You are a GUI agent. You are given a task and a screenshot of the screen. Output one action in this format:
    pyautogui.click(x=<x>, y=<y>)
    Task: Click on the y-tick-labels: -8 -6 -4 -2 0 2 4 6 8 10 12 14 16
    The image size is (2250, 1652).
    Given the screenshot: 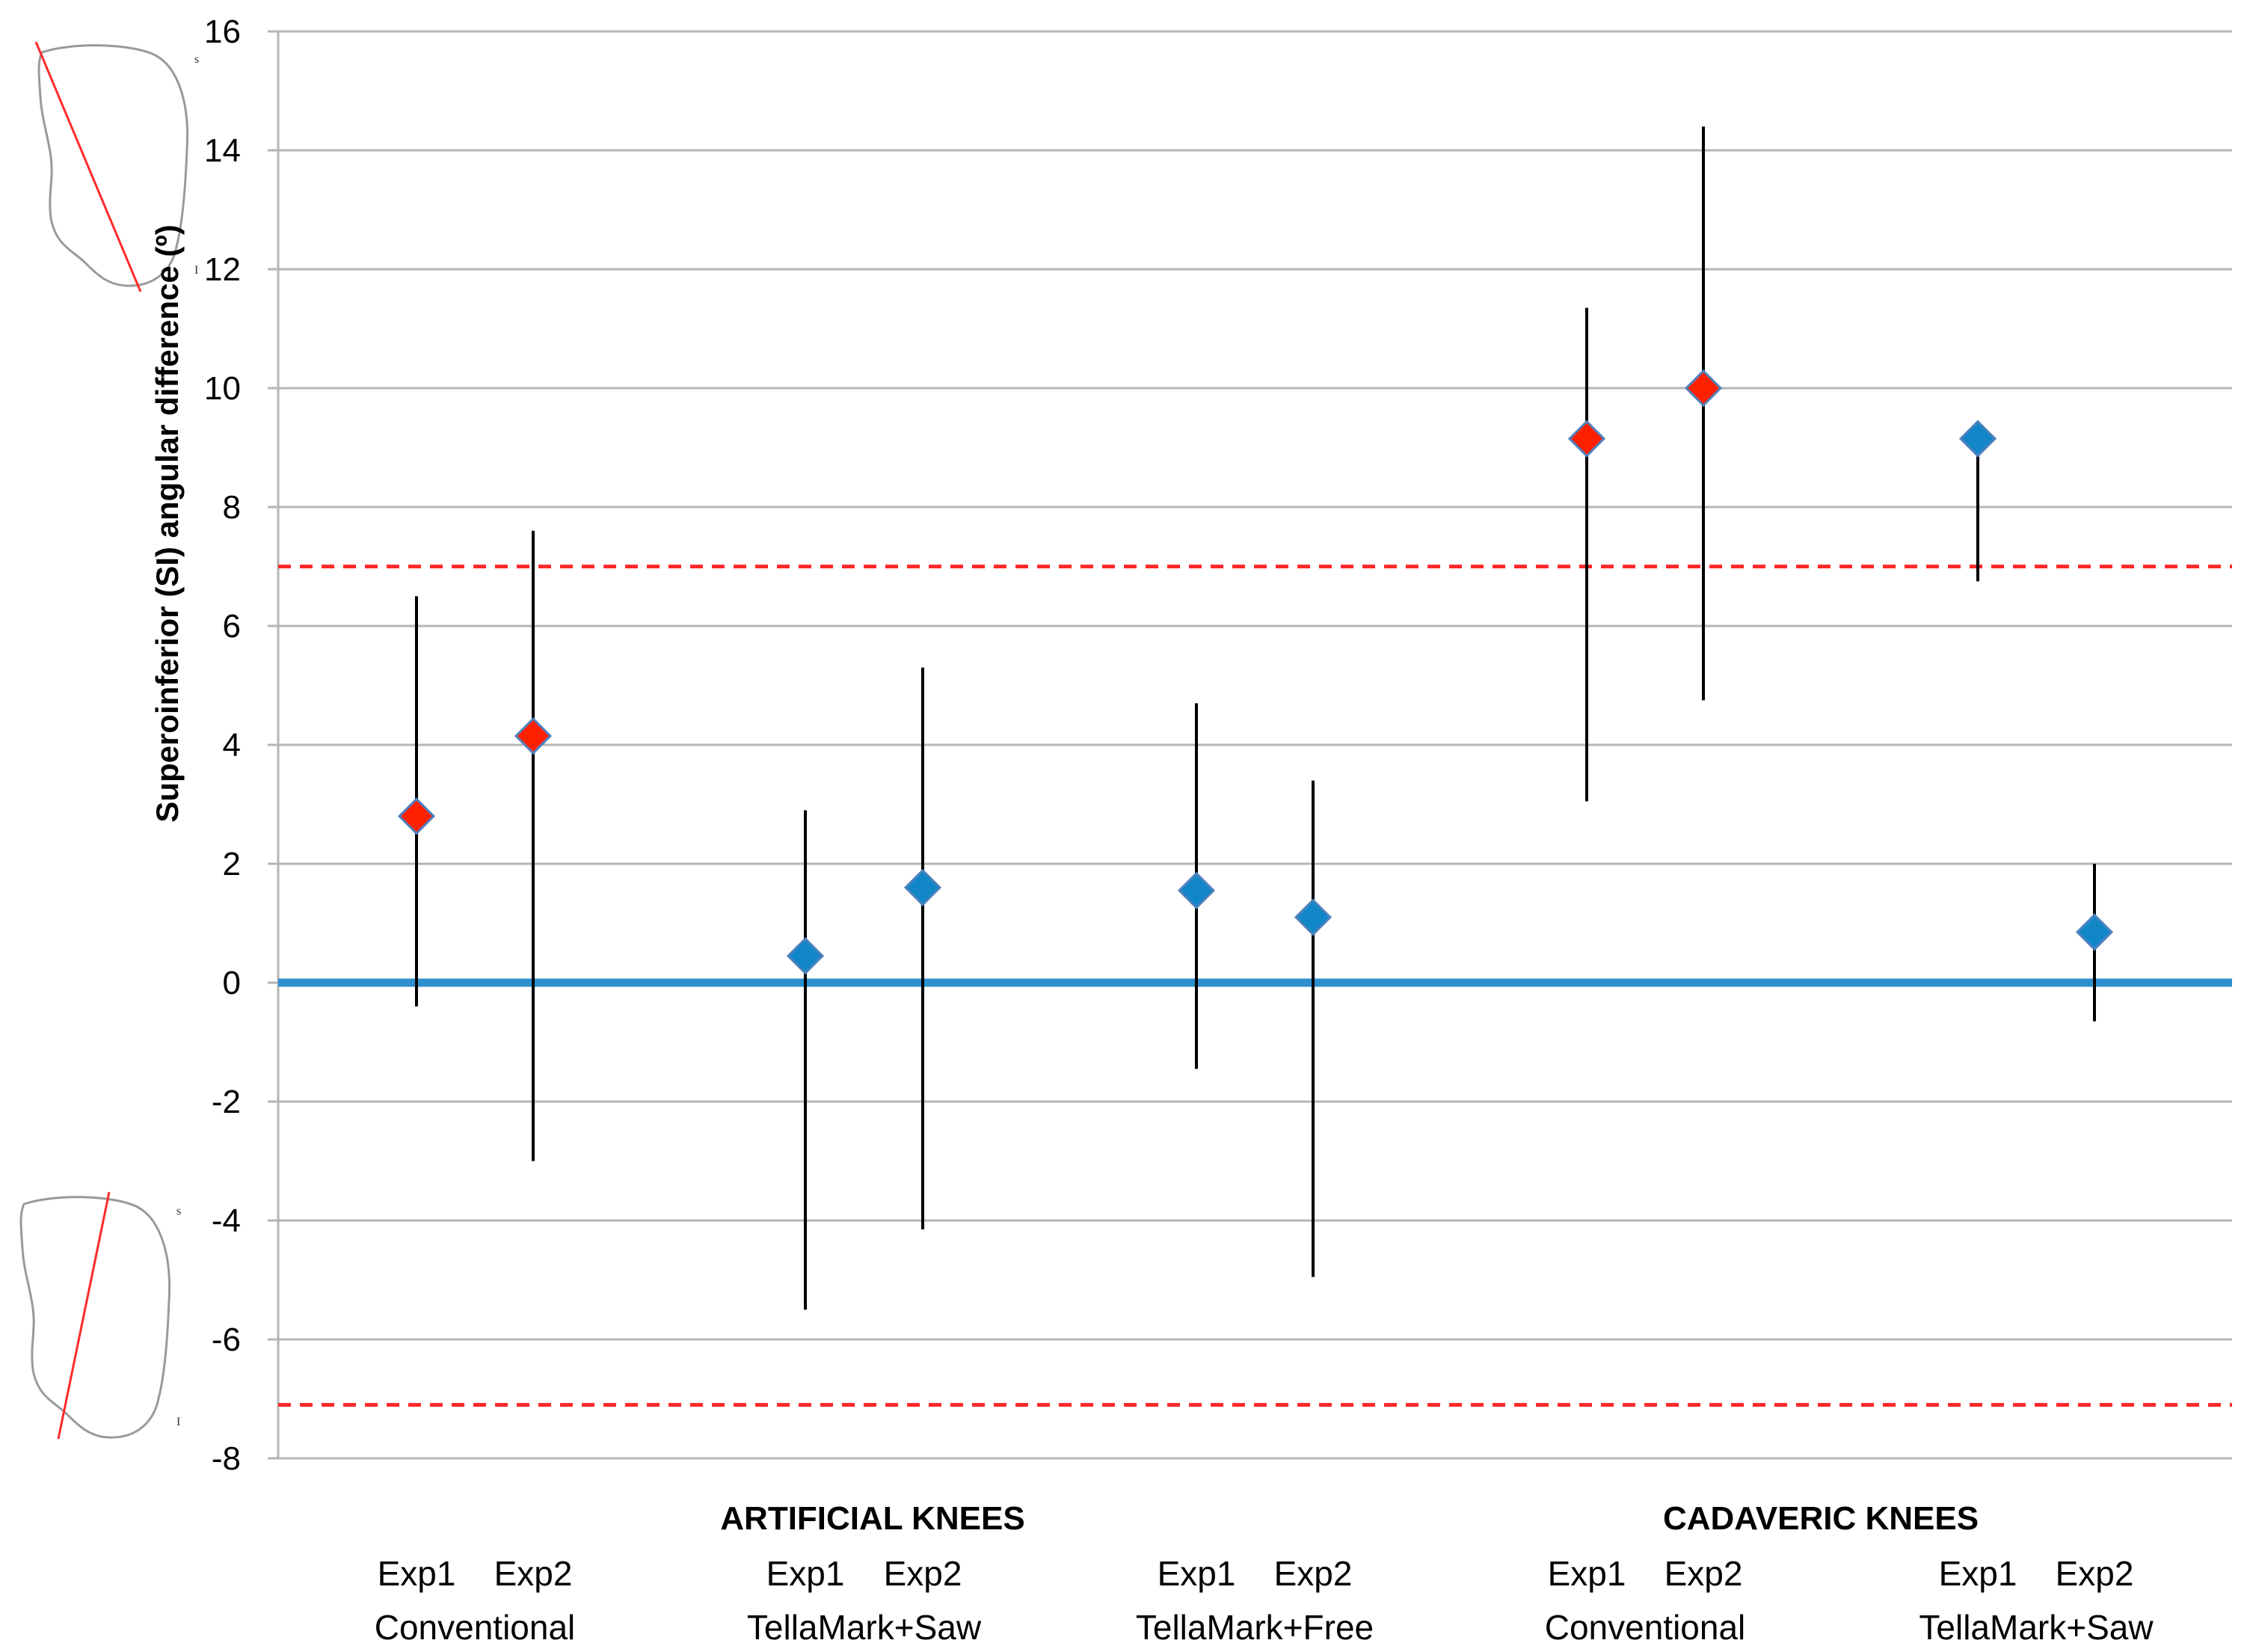 What is the action you would take?
    pyautogui.click(x=222, y=745)
    